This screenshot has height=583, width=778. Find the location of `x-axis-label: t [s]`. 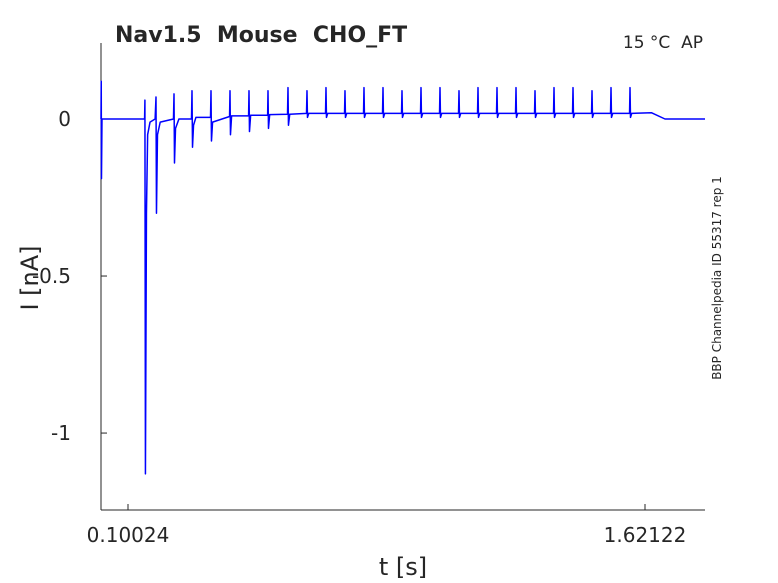

x-axis-label: t [s] is located at coordinates (403, 567).